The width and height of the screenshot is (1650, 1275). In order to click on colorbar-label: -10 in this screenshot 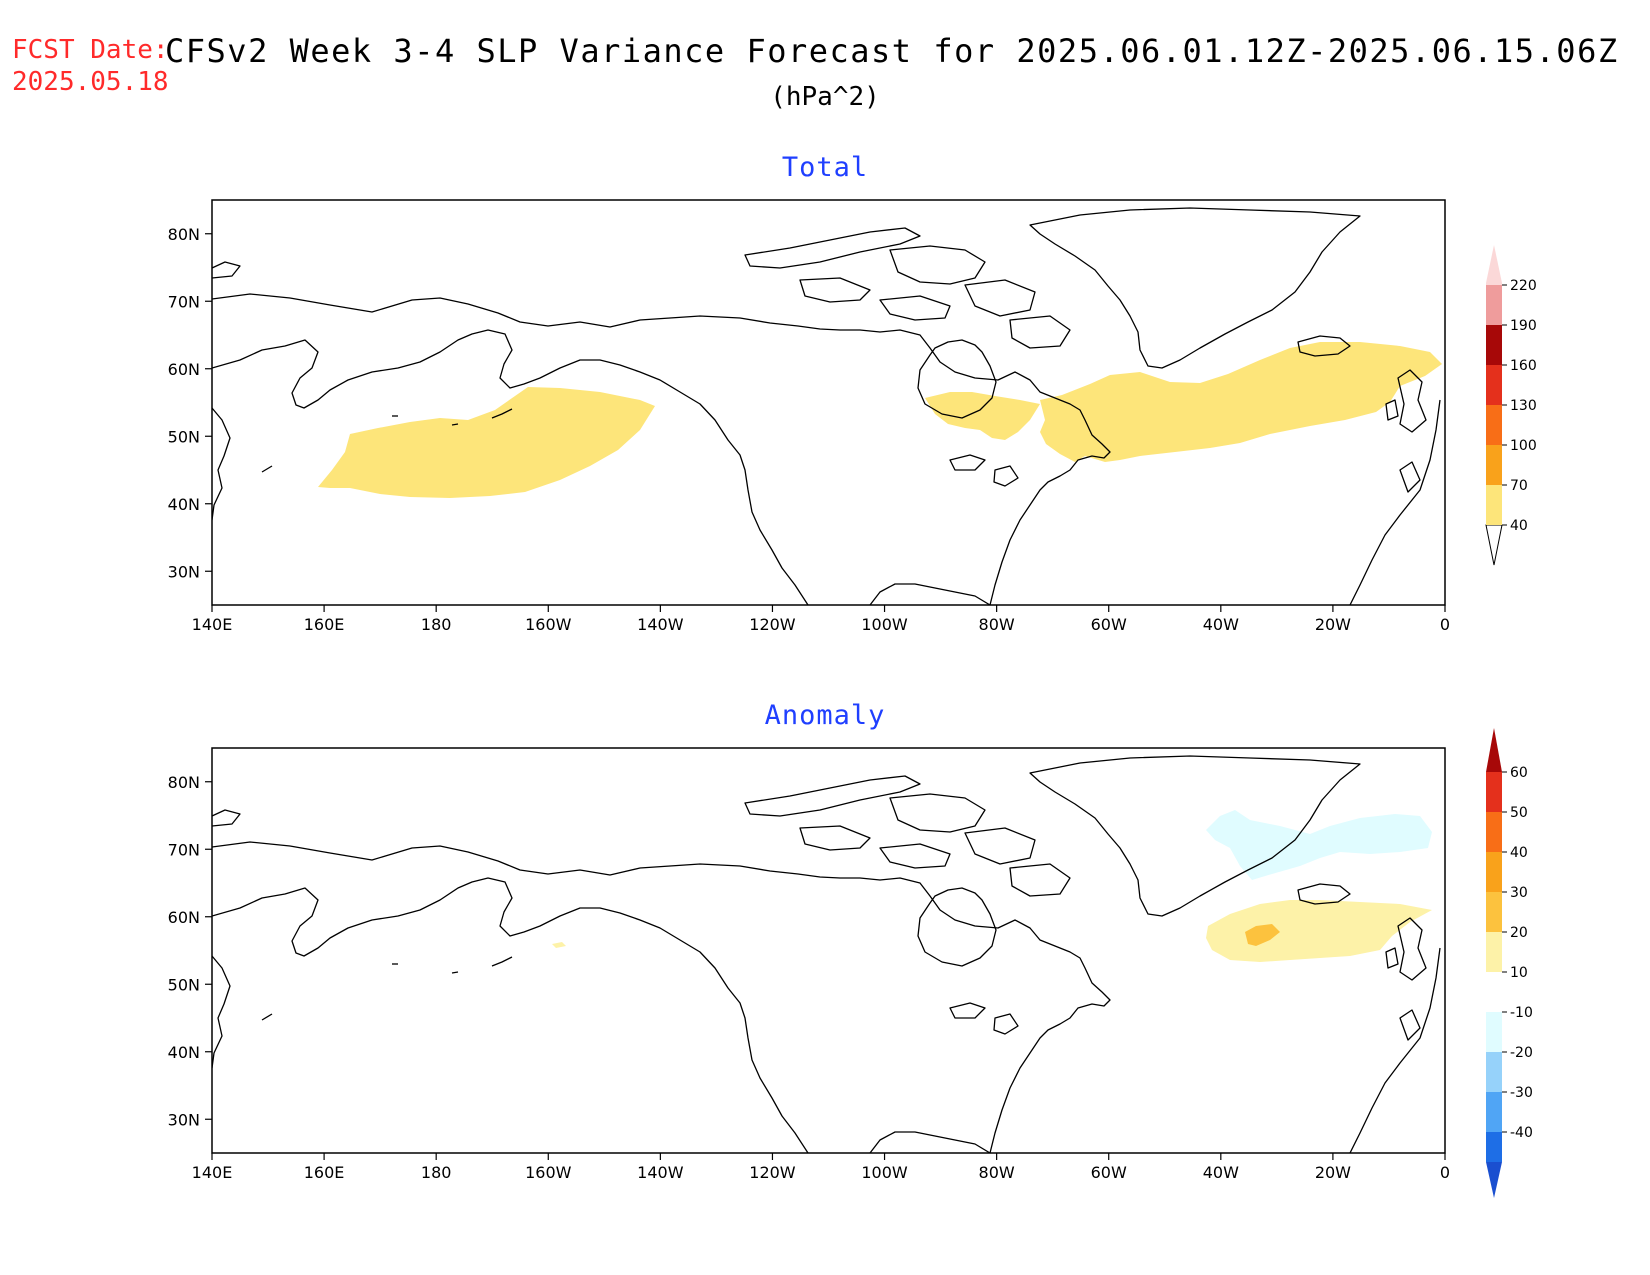, I will do `click(1521, 1013)`.